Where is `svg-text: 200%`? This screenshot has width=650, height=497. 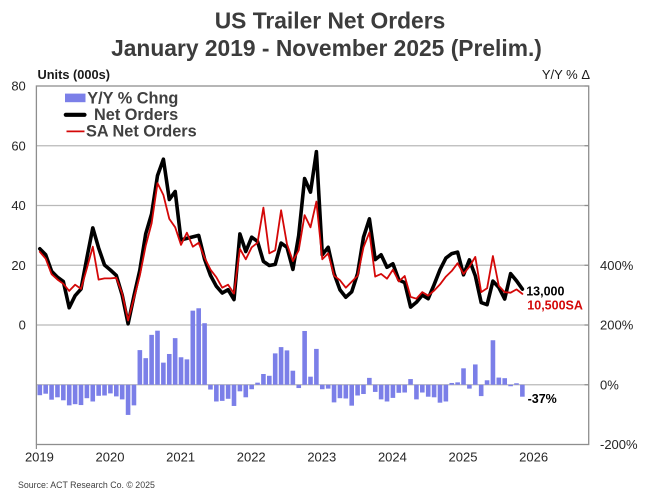 svg-text: 200% is located at coordinates (617, 325).